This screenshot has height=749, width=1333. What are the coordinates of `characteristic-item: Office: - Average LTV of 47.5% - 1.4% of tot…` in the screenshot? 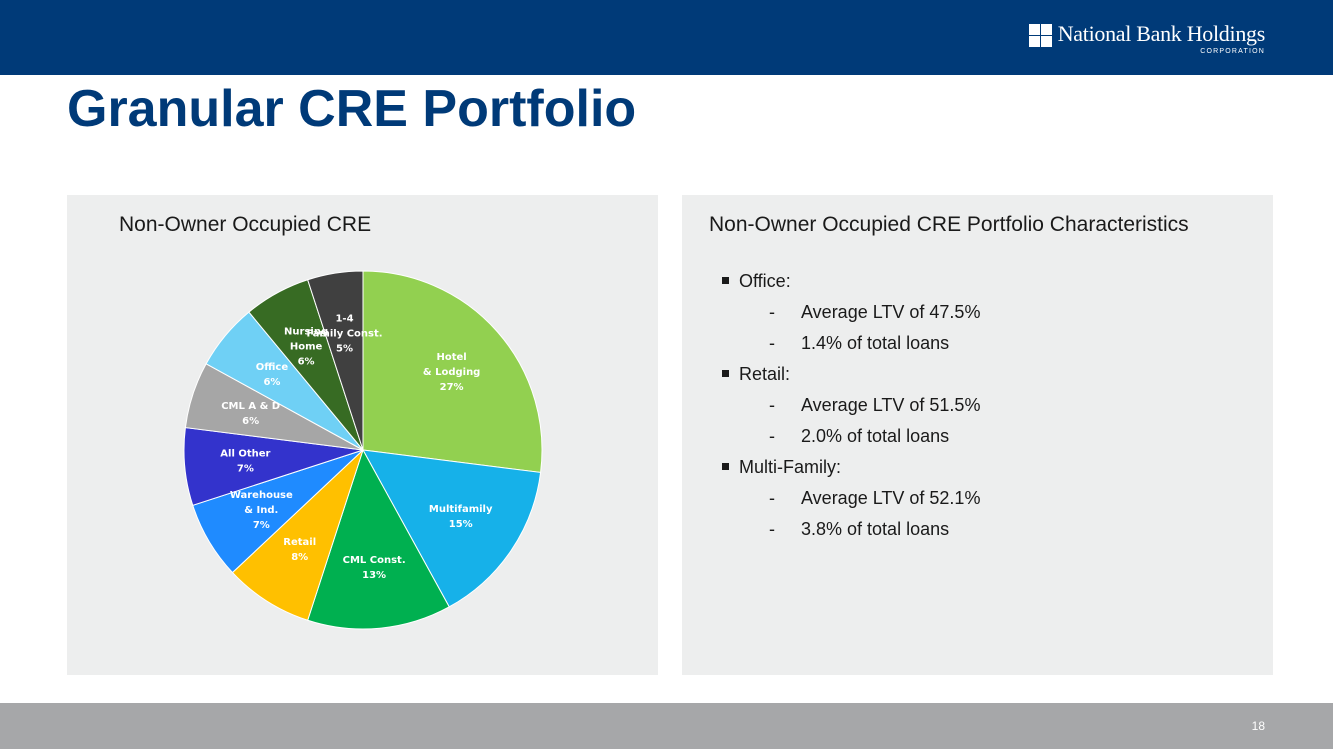 It's located at (851, 312).